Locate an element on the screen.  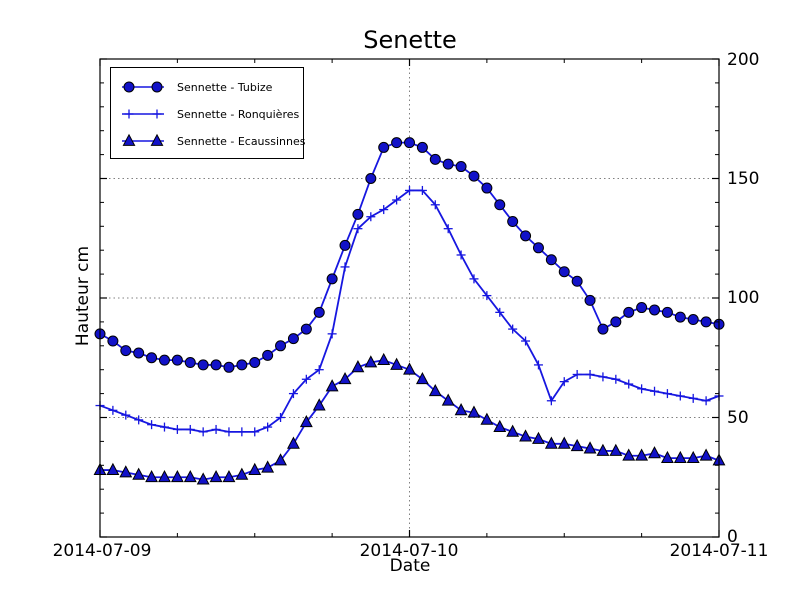
legend-label-ronquieres: Sennette - Ronquières is located at coordinates (238, 114).